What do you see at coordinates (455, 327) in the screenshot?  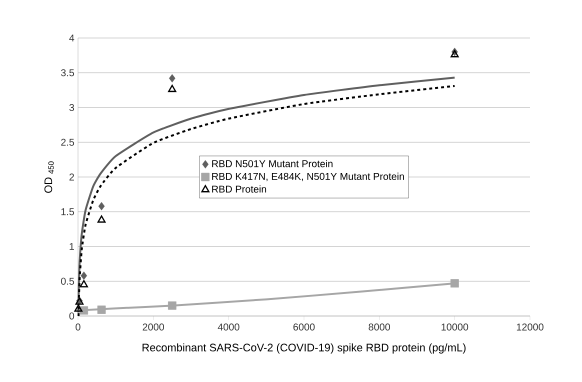 I see `x-tick-label: 10000` at bounding box center [455, 327].